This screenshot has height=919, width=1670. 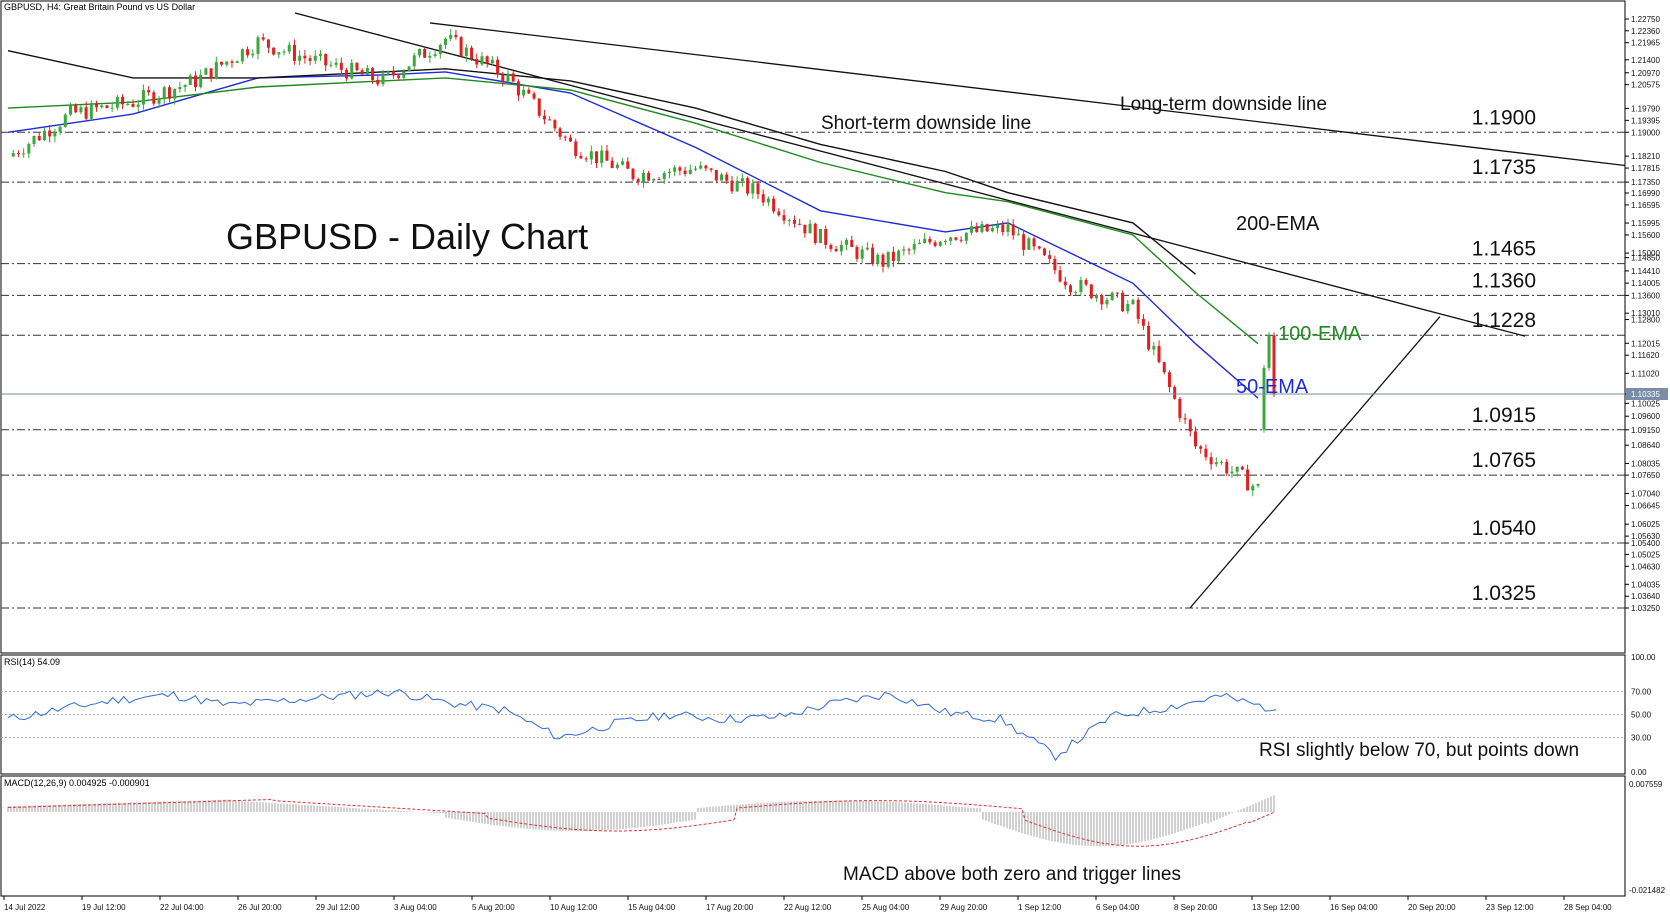 I want to click on price-tick-label: 1.19395, so click(x=1645, y=120).